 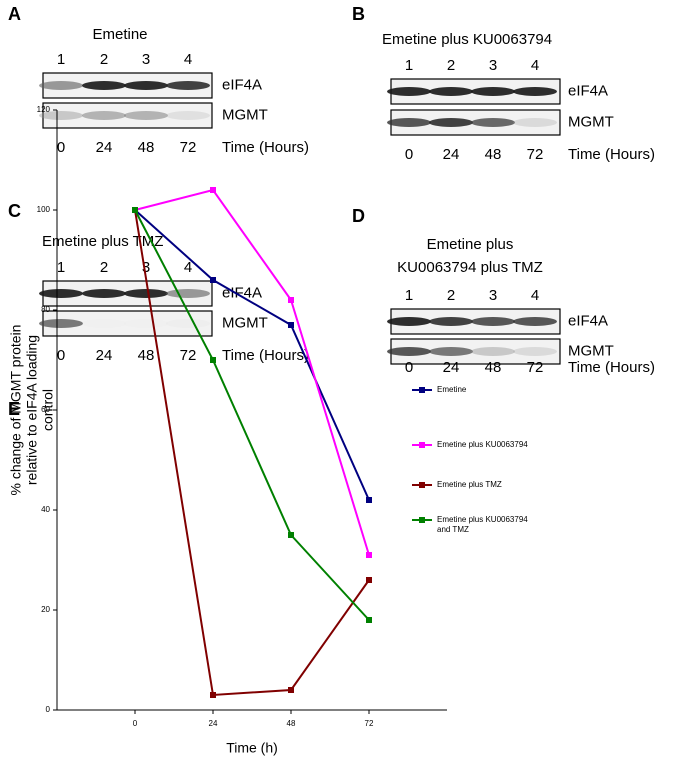 What do you see at coordinates (467, 39) in the screenshot?
I see `blot-title: Emetine plus KU0063794` at bounding box center [467, 39].